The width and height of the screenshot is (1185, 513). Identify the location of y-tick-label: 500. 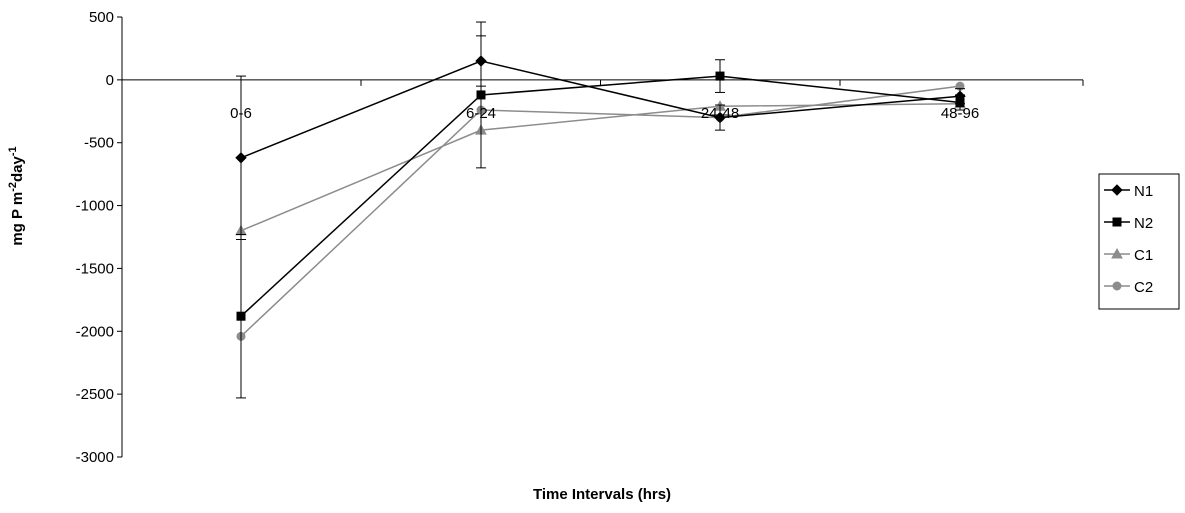
(101, 17).